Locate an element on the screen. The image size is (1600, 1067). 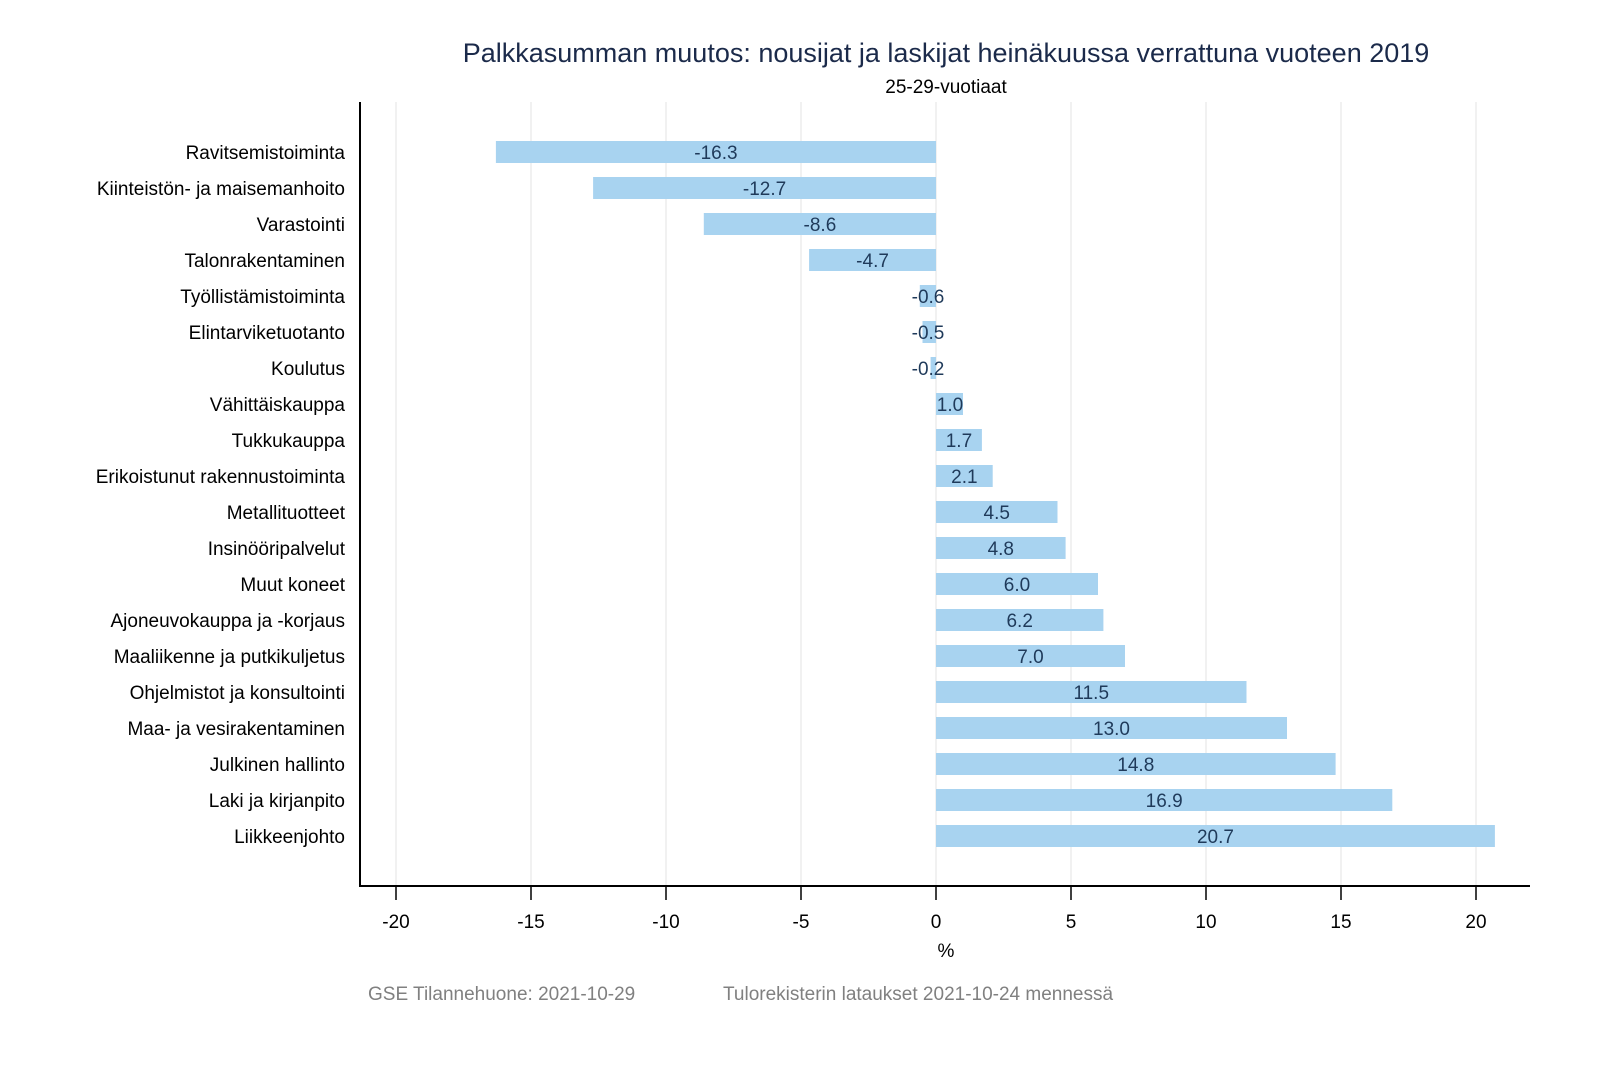
category-label: Maa- ja vesirakentaminen is located at coordinates (236, 729).